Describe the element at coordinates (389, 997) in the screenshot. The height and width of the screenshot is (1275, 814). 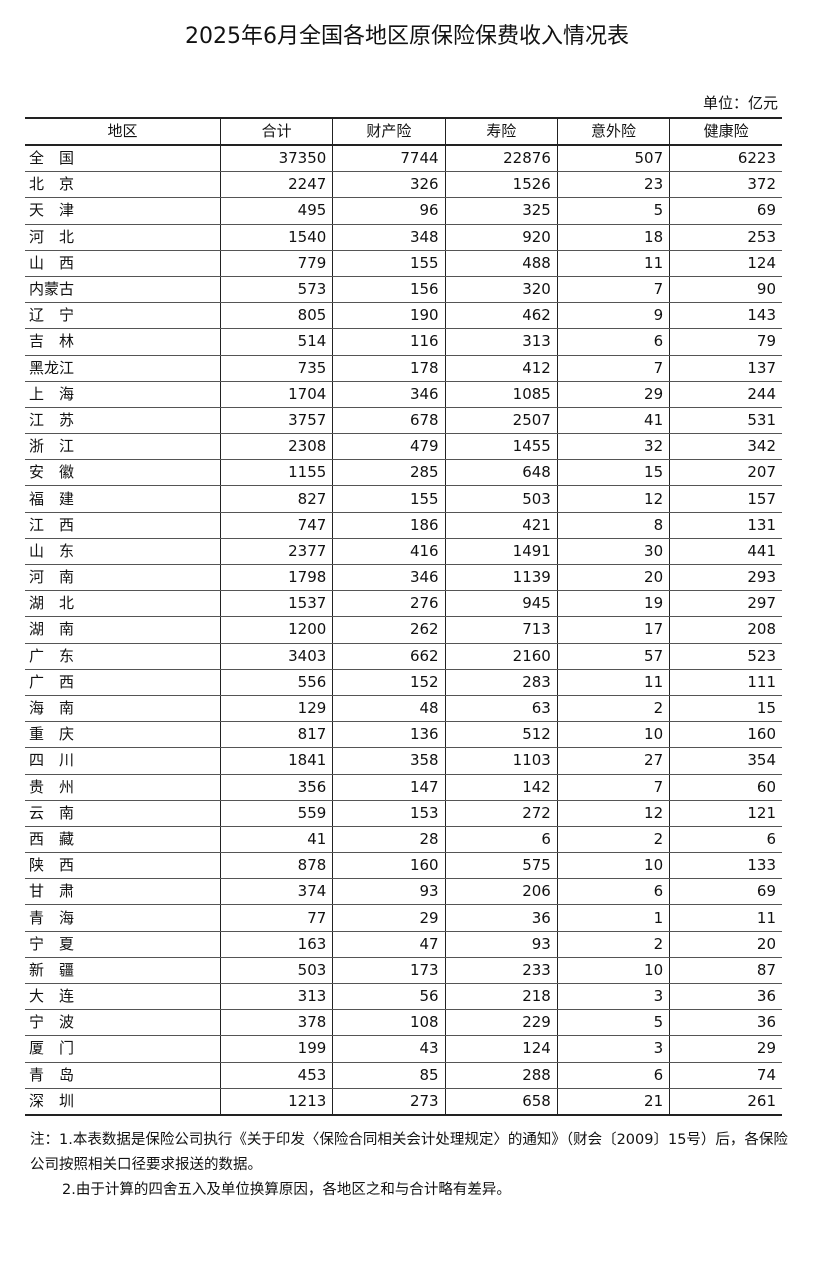
I see `property-cell: 56` at that location.